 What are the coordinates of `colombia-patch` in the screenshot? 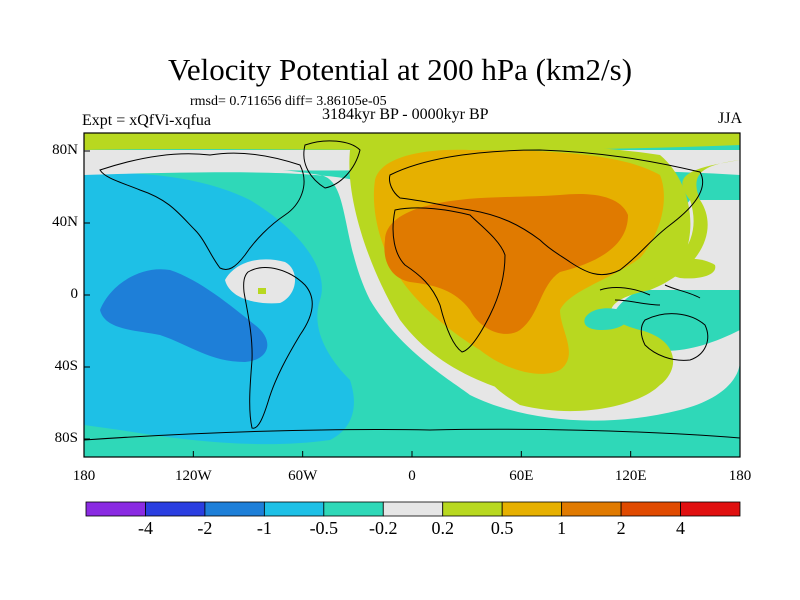 It's located at (262, 291).